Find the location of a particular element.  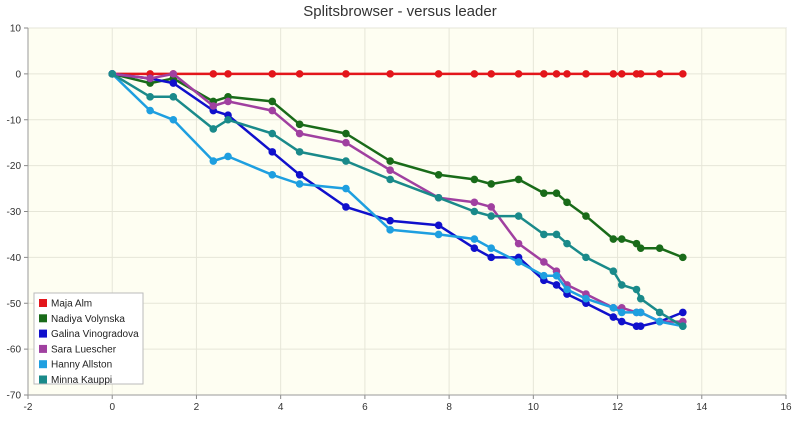

legend-item: Minna Kauppi is located at coordinates (75, 380).